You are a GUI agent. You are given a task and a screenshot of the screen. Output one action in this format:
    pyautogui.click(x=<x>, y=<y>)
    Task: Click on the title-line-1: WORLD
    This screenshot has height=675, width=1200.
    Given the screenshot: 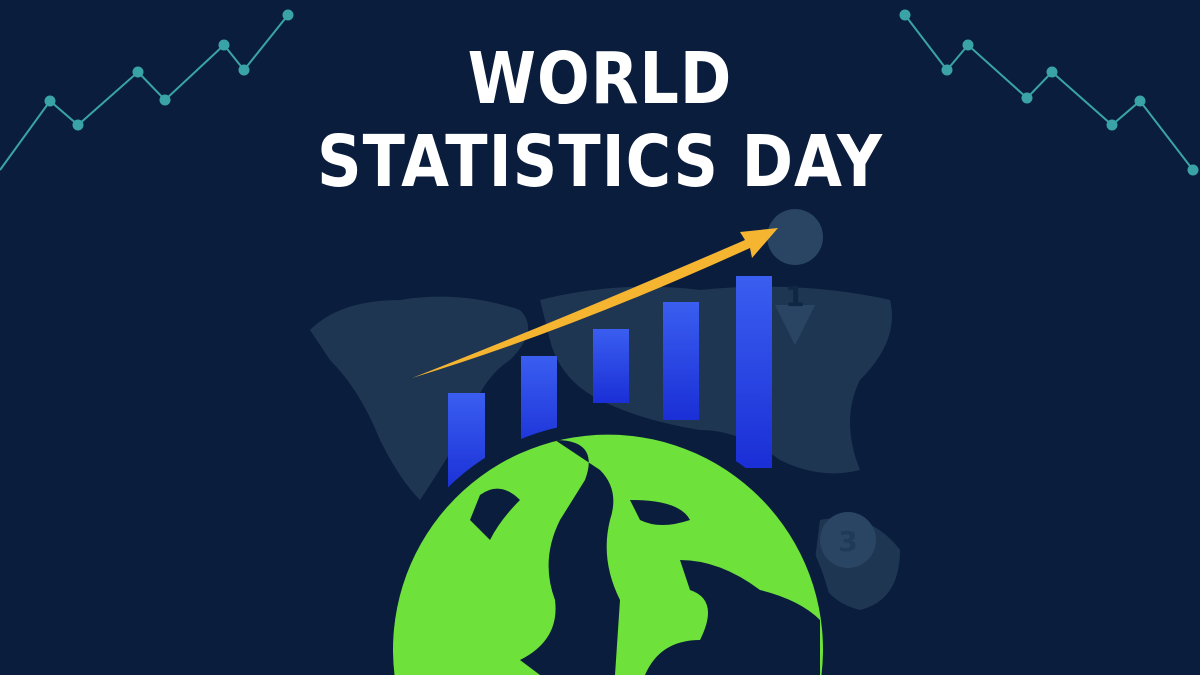 What is the action you would take?
    pyautogui.click(x=600, y=78)
    